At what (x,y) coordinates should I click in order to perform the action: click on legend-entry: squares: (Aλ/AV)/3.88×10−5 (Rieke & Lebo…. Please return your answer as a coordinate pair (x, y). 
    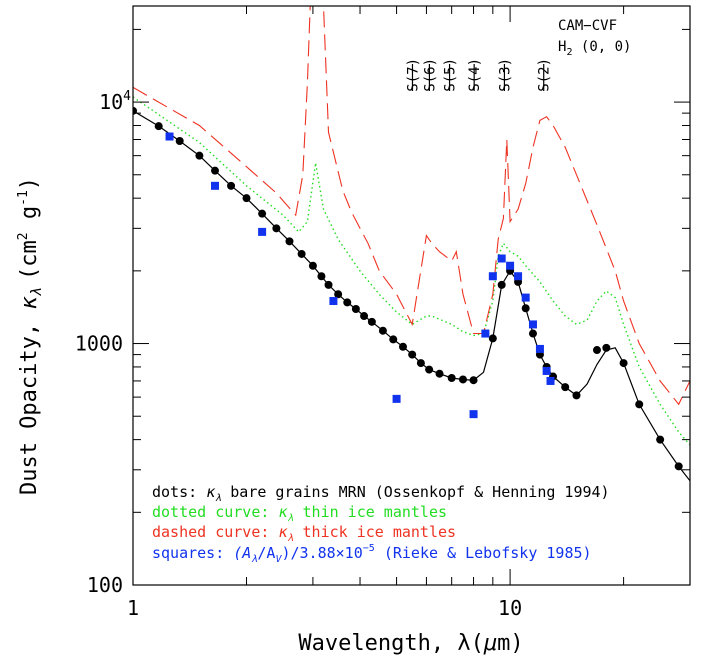
    Looking at the image, I should click on (372, 554).